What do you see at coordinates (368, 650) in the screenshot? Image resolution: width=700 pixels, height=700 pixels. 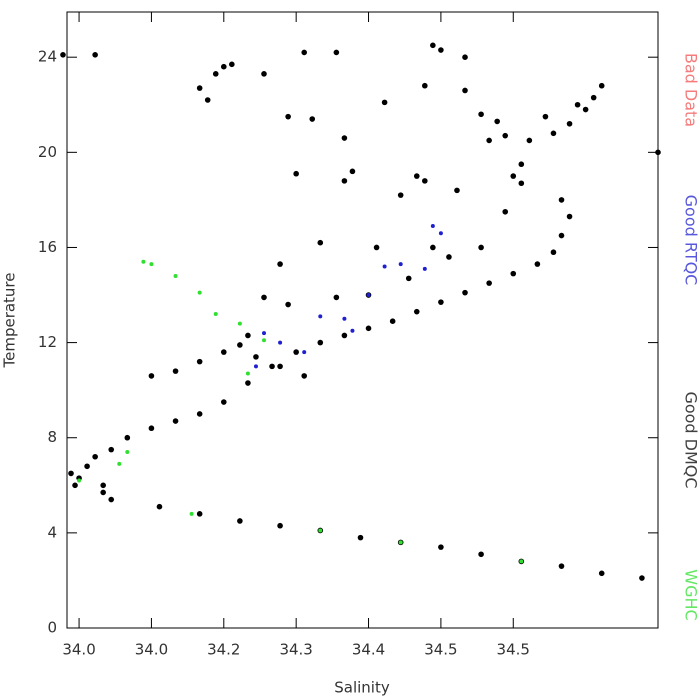 I see `x-tick-label: 34.4` at bounding box center [368, 650].